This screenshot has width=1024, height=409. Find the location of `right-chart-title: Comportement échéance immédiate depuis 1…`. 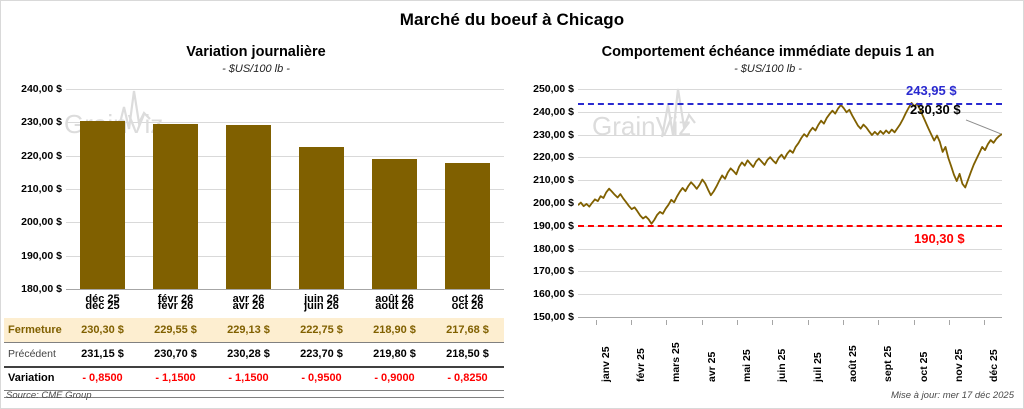

right-chart-title: Comportement échéance immédiate depuis 1… is located at coordinates (768, 52).